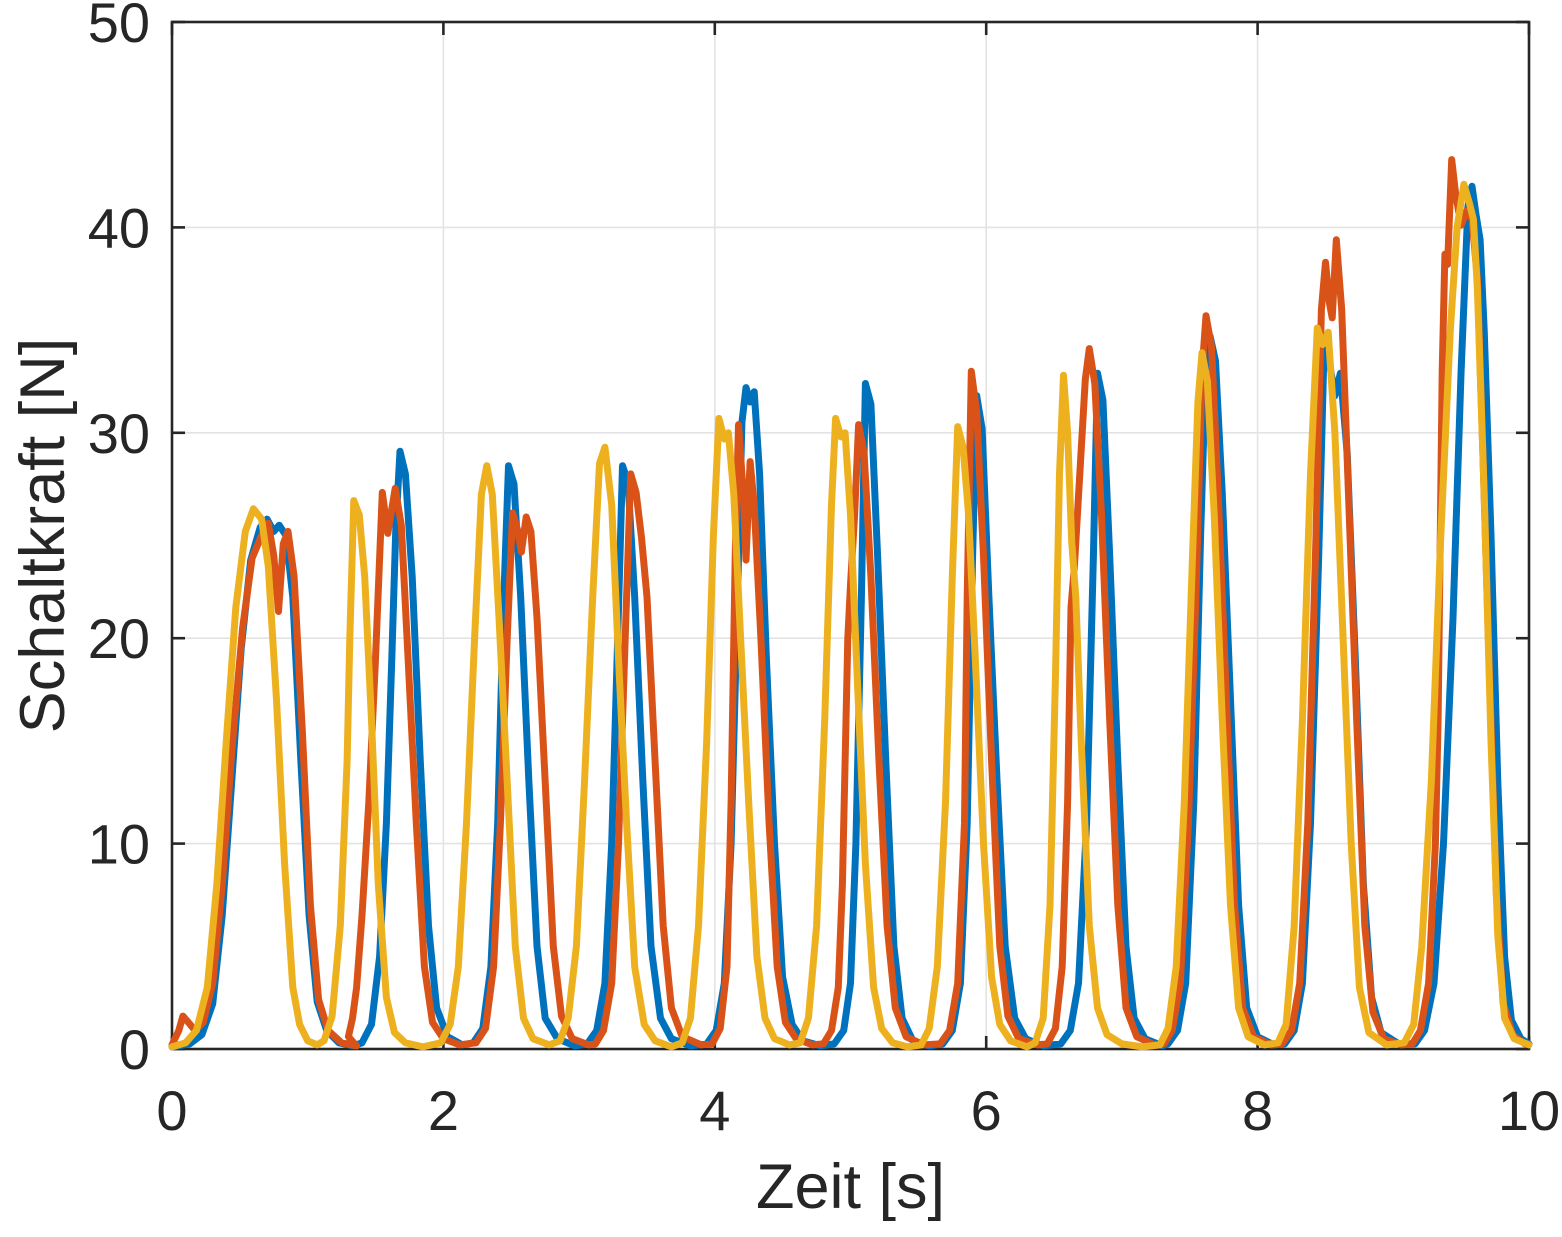 This screenshot has width=1562, height=1237. I want to click on y-tick-label: 40, so click(119, 227).